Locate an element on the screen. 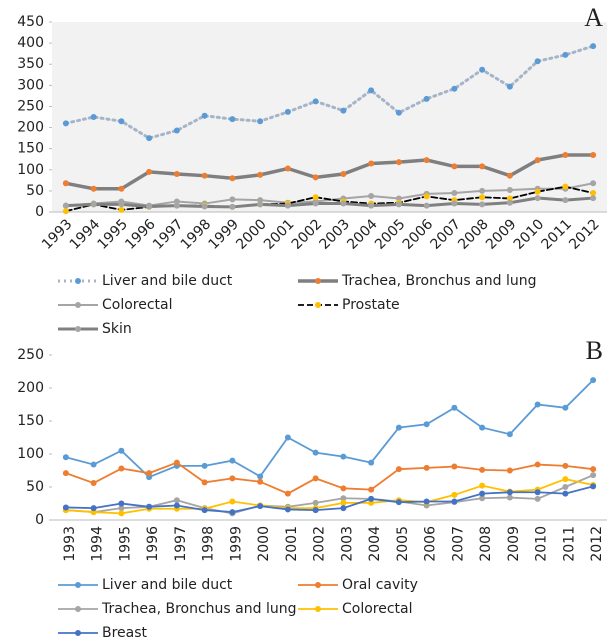 This screenshot has width=611, height=643. x-tick-label: 1997 is located at coordinates (181, 544).